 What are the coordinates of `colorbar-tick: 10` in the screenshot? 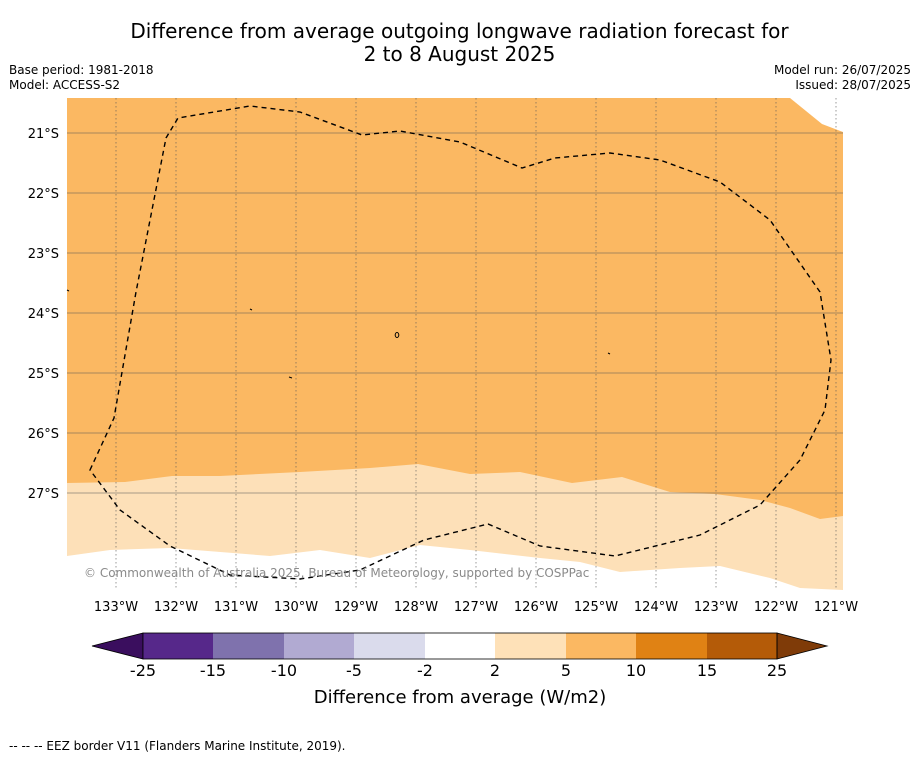 It's located at (636, 670).